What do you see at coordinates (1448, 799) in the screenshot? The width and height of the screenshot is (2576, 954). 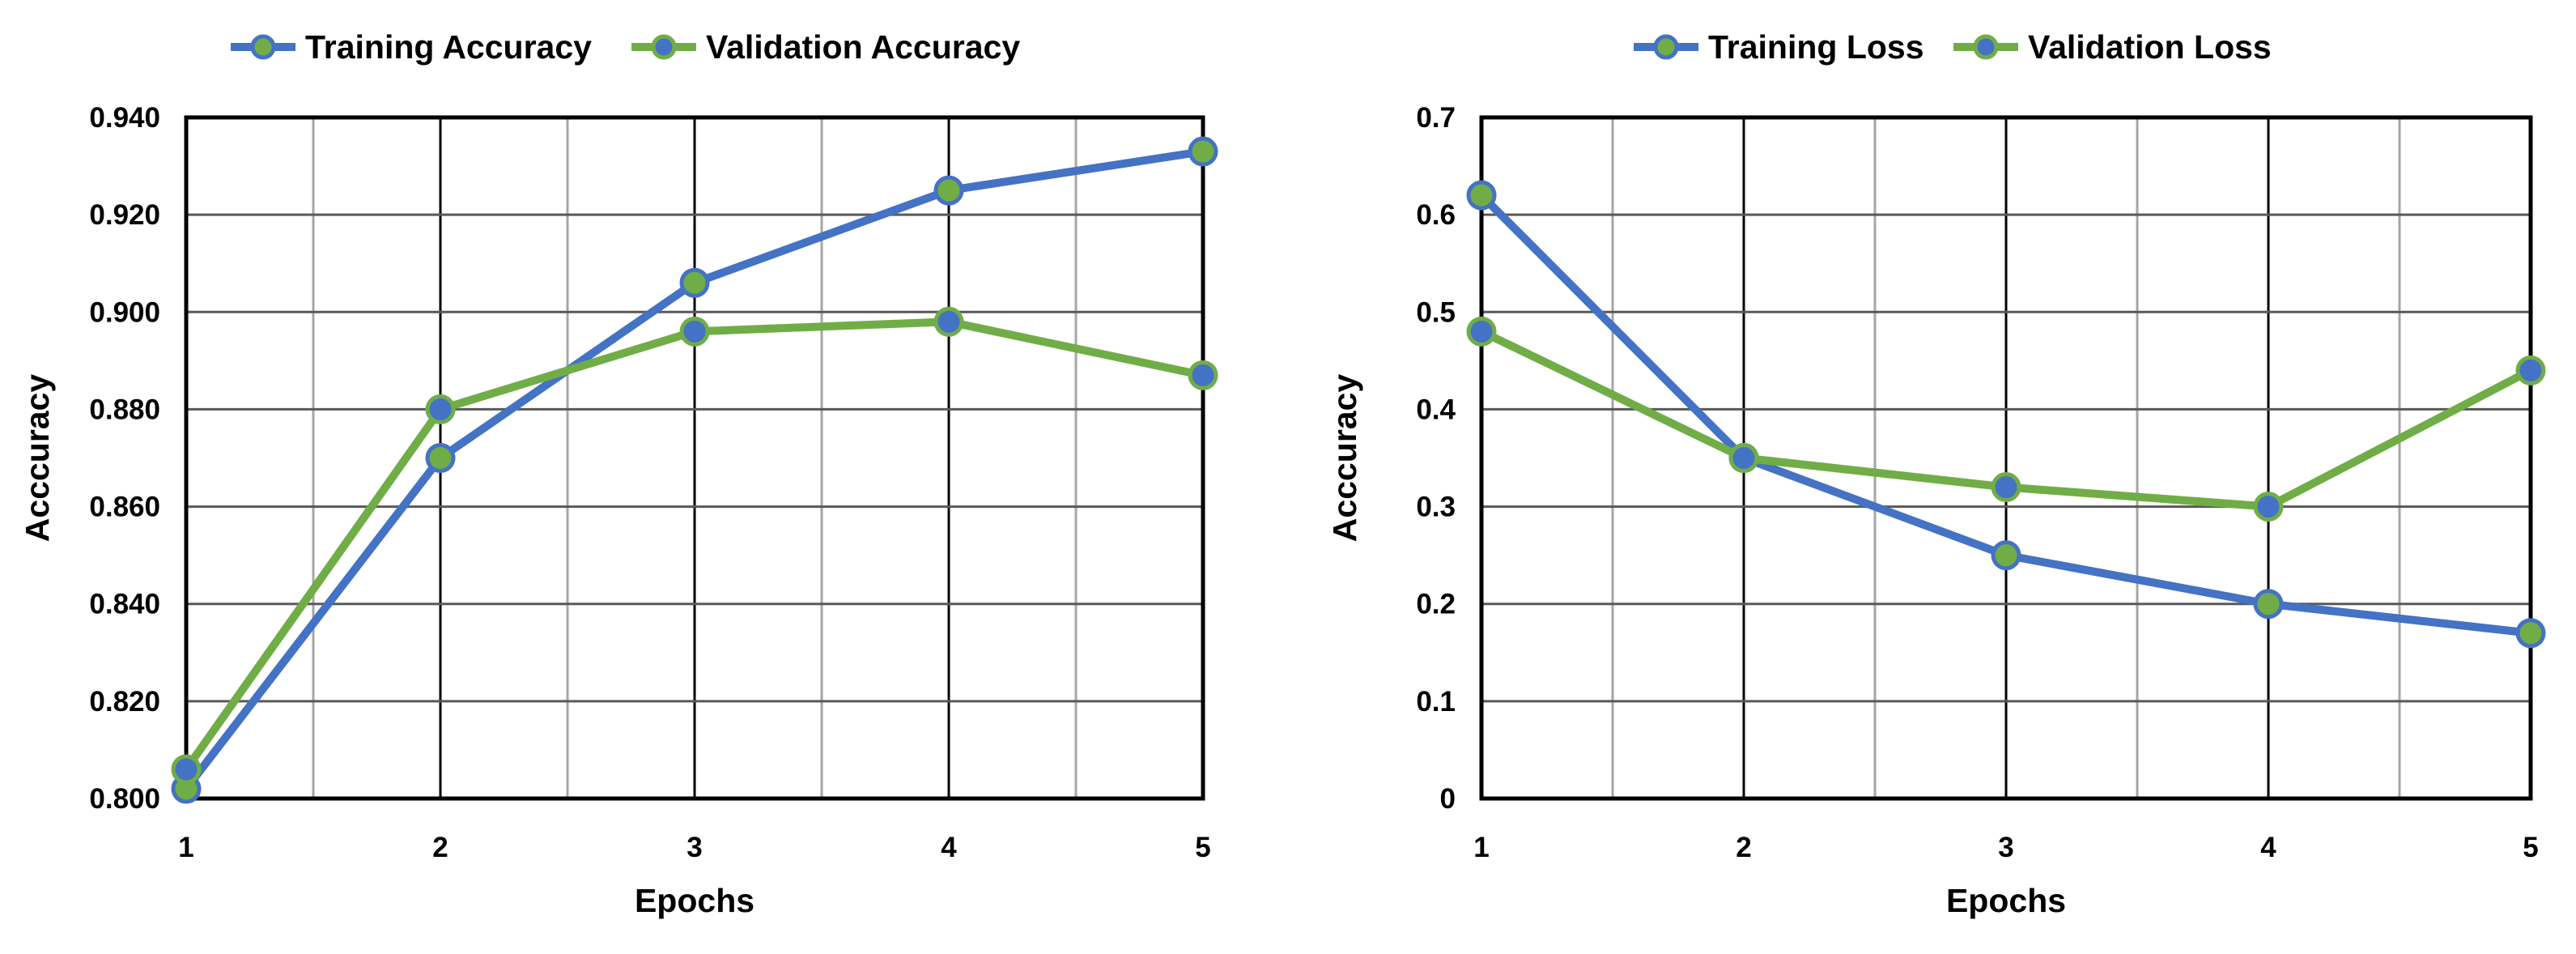 I see `y-tick-label: 0` at bounding box center [1448, 799].